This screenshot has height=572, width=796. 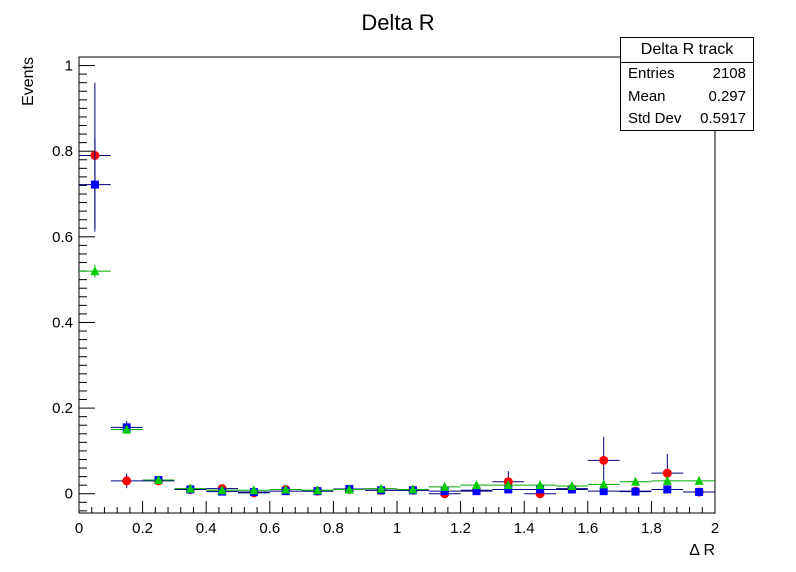 I want to click on x-tick-label: 0.2, so click(x=142, y=528).